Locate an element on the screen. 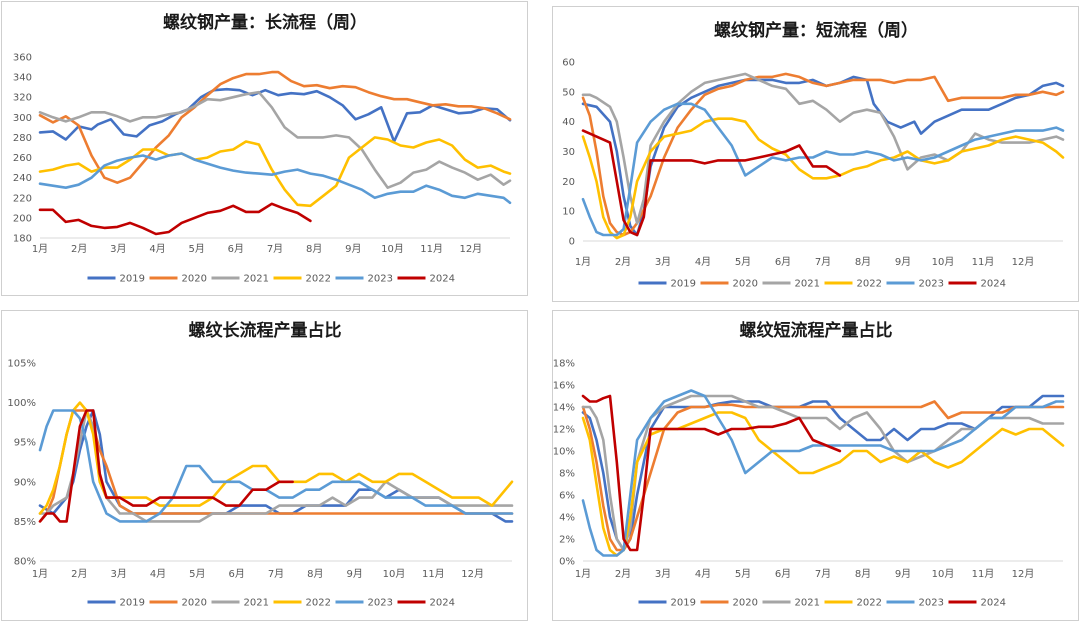 This screenshot has width=1080, height=622. y-tick-label: 320 is located at coordinates (22, 98).